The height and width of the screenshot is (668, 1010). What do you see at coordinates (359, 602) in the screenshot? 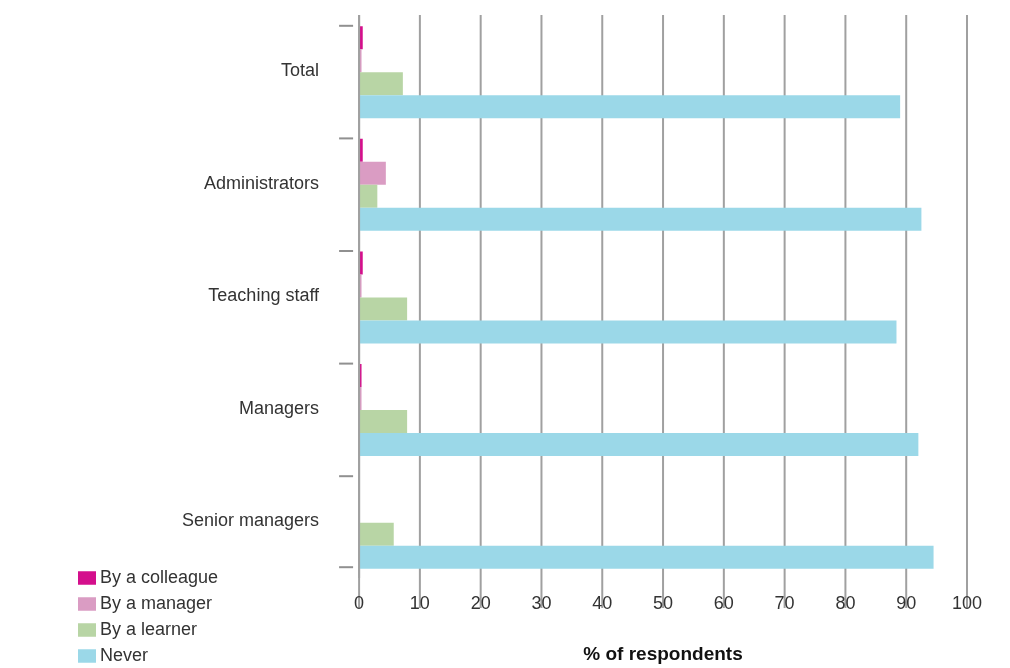
I see `x-tick-label: 0` at bounding box center [359, 602].